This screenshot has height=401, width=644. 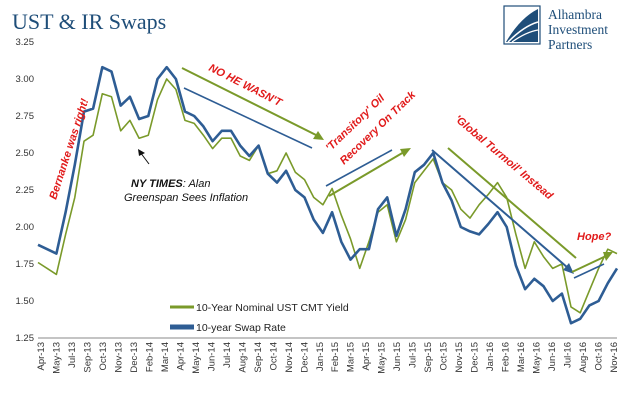 I want to click on x-tick-label: Aug-16, so click(x=583, y=357).